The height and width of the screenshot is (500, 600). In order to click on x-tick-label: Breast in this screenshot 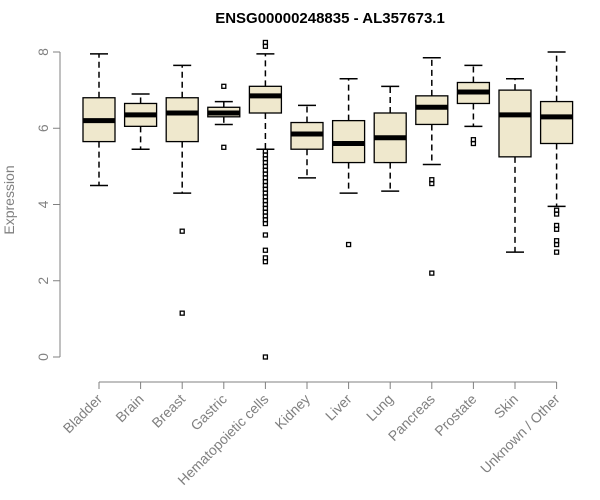, I will do `click(168, 411)`.